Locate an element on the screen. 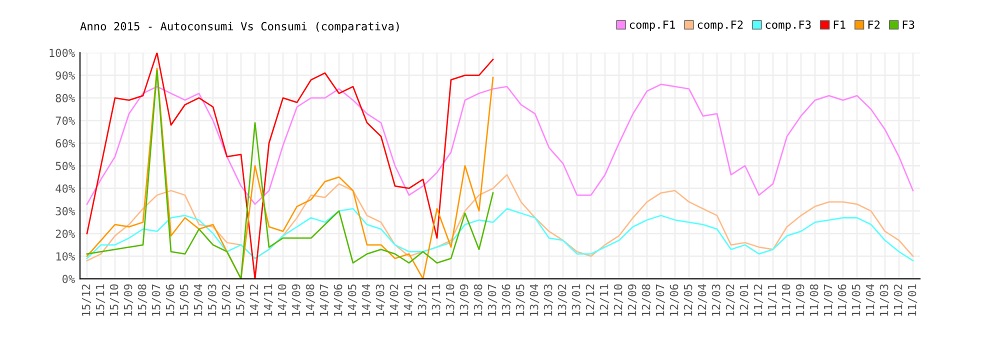  x-tick-label: 13/09 is located at coordinates (465, 300).